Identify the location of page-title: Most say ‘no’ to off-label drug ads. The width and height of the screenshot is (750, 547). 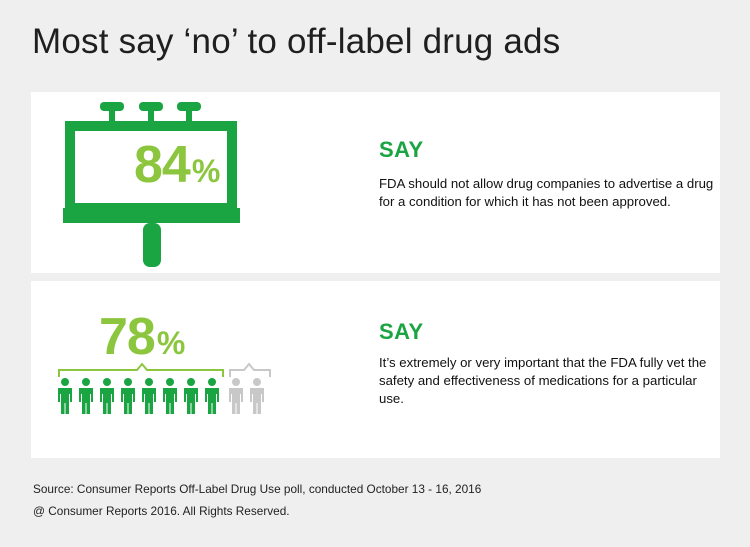
(296, 41).